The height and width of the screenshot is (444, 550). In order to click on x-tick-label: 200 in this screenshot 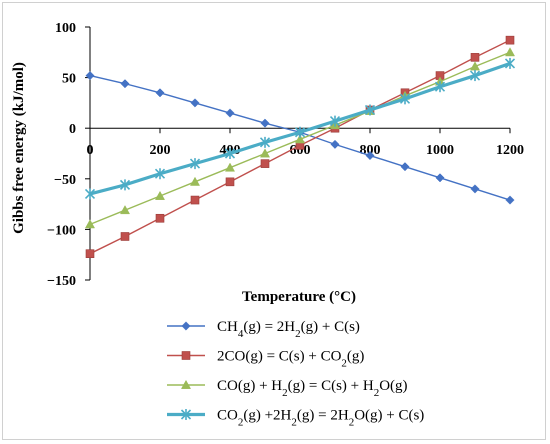, I will do `click(160, 150)`.